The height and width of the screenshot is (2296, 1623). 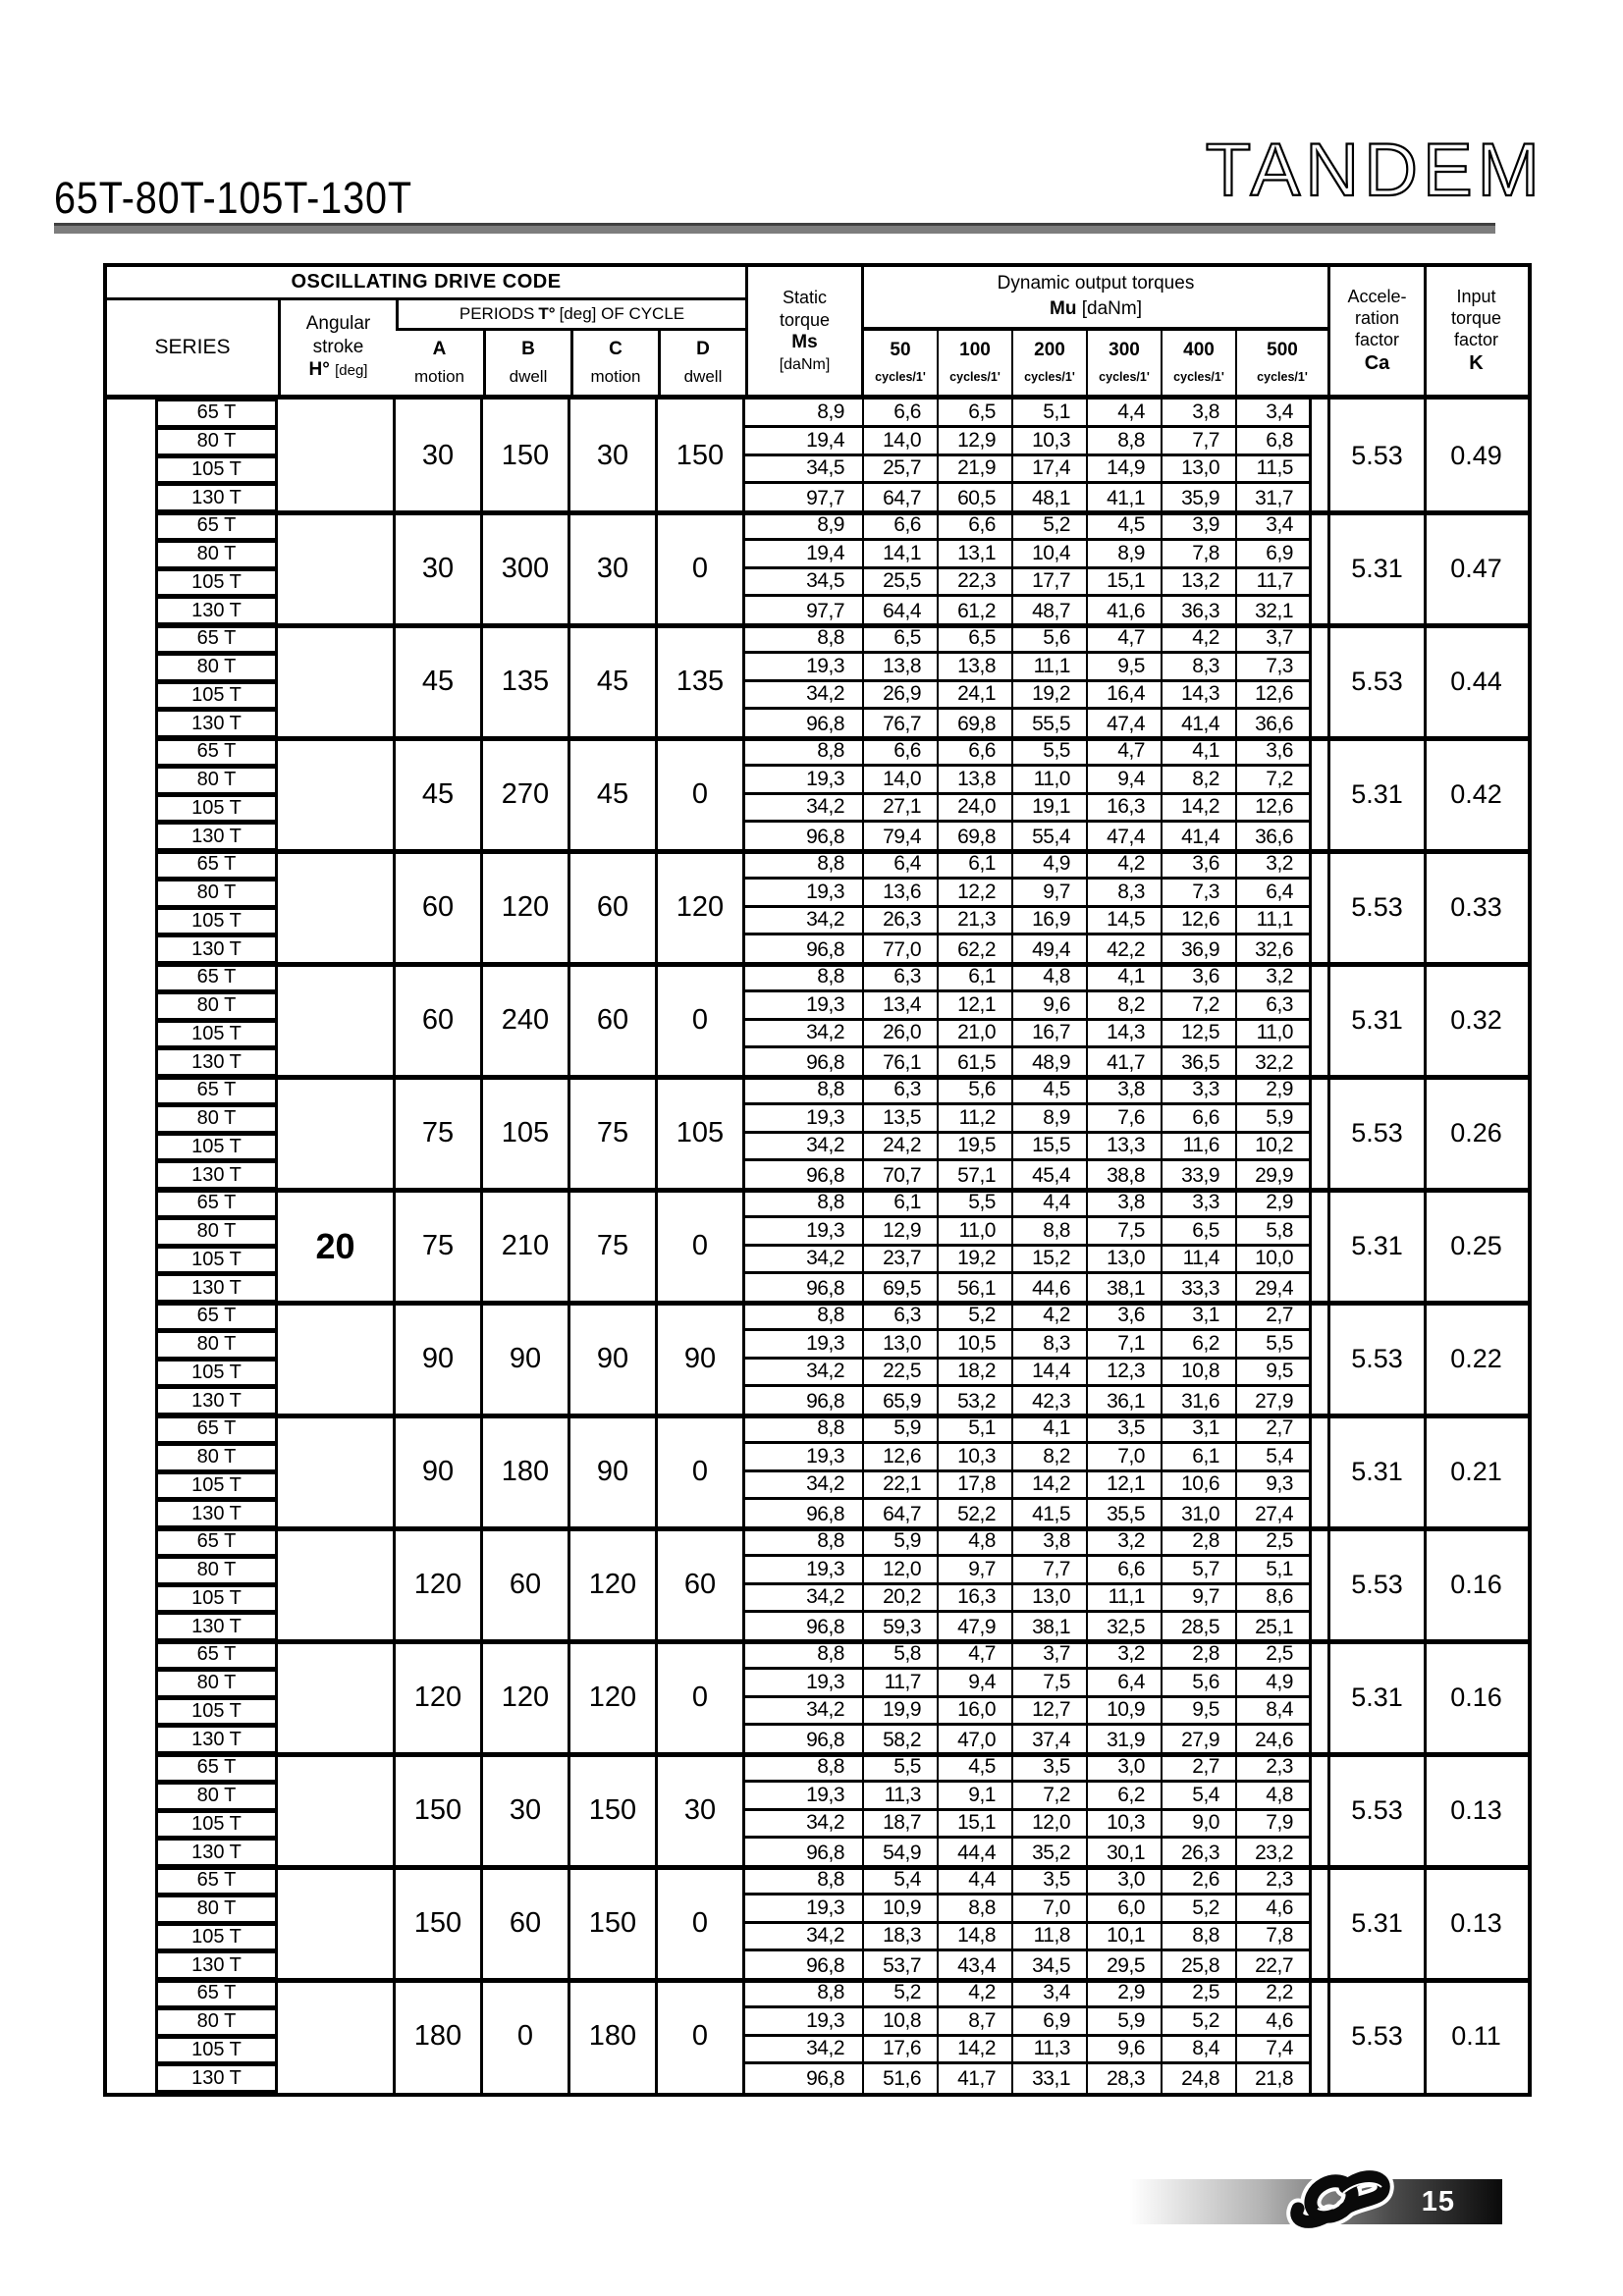 I want to click on period-c-value: 90, so click(x=614, y=1471).